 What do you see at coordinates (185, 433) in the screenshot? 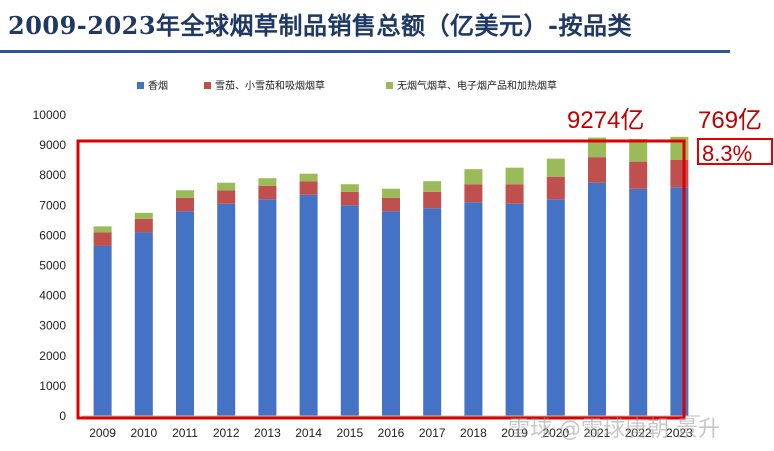
I see `x-tick-label: 2011` at bounding box center [185, 433].